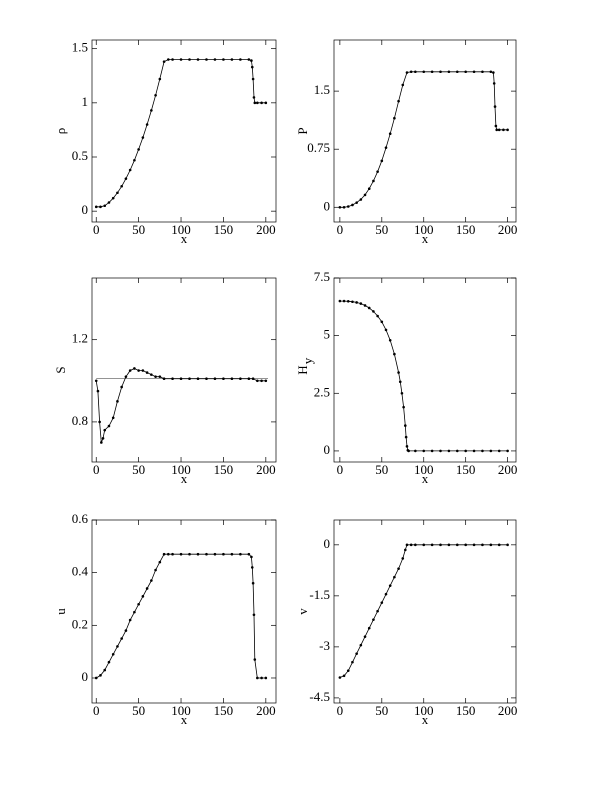 This screenshot has width=612, height=792. What do you see at coordinates (80, 338) in the screenshot?
I see `y-tick-label: 1.2` at bounding box center [80, 338].